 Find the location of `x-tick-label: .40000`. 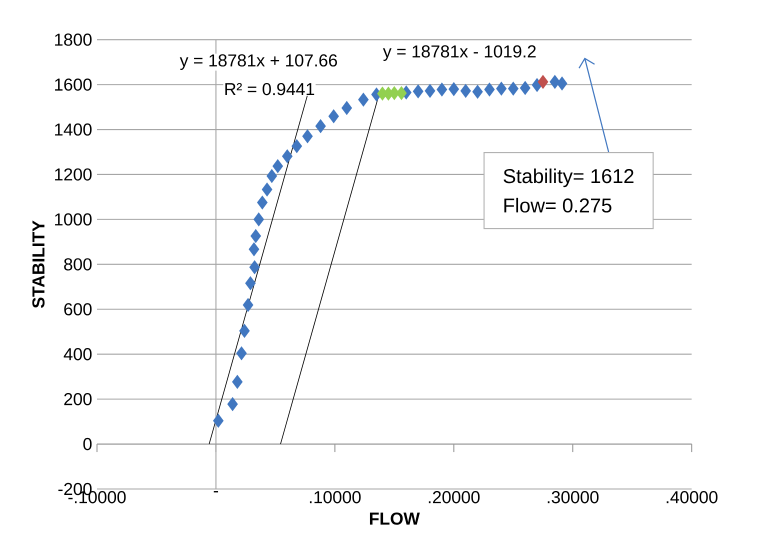

x-tick-label: .40000 is located at coordinates (692, 497).